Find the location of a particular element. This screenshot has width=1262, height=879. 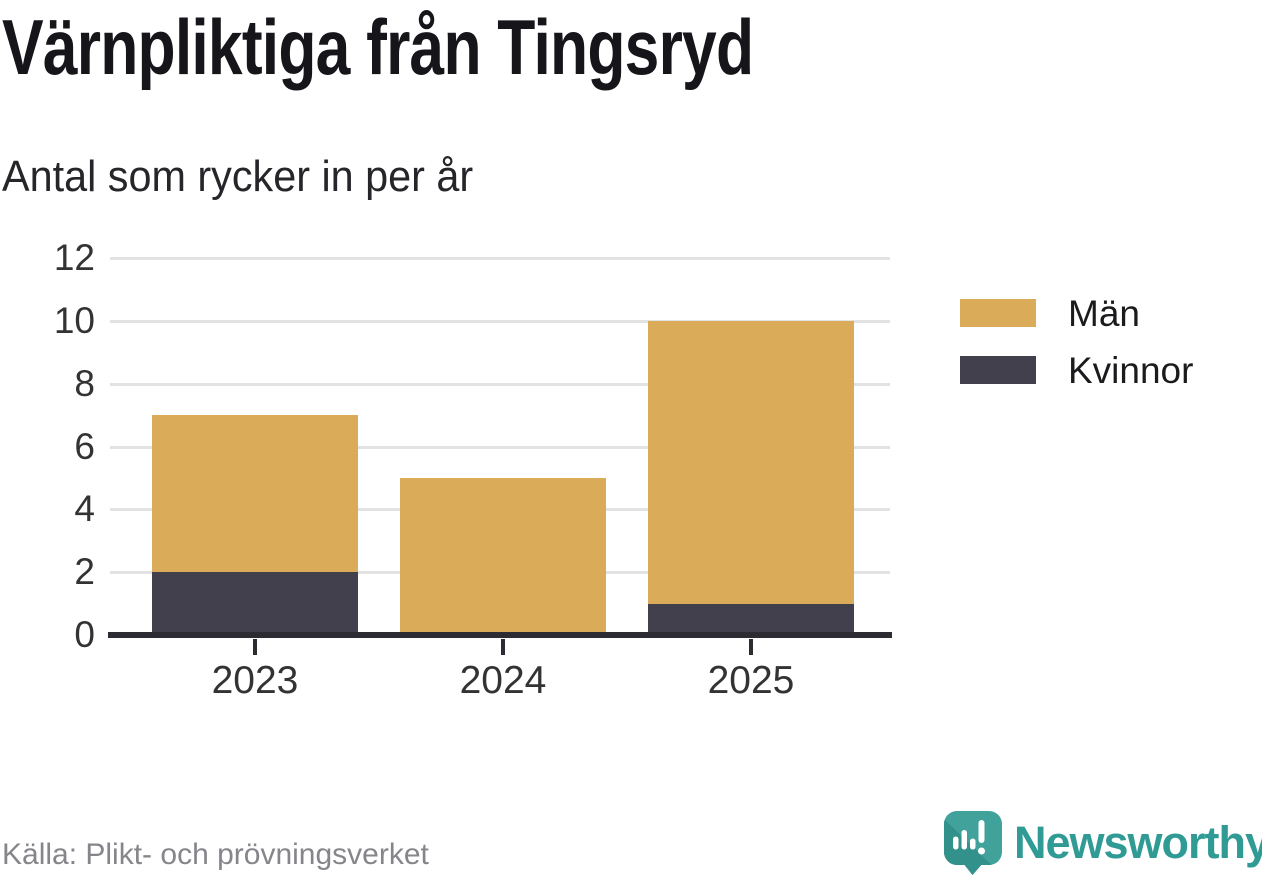

y-axis-label: 10 is located at coordinates (74, 320).